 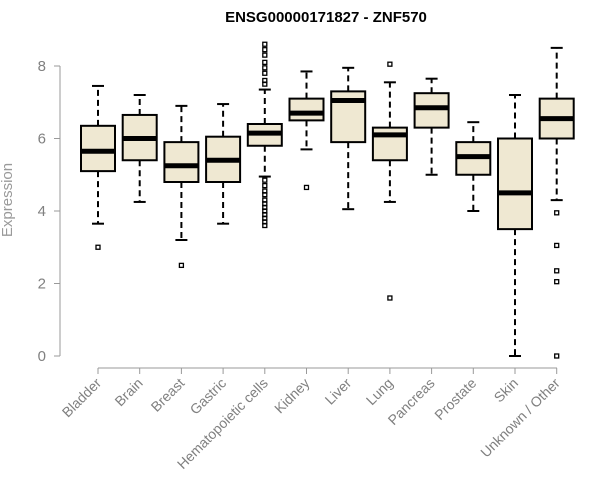 I want to click on y-tick-label: 2, so click(x=42, y=284).